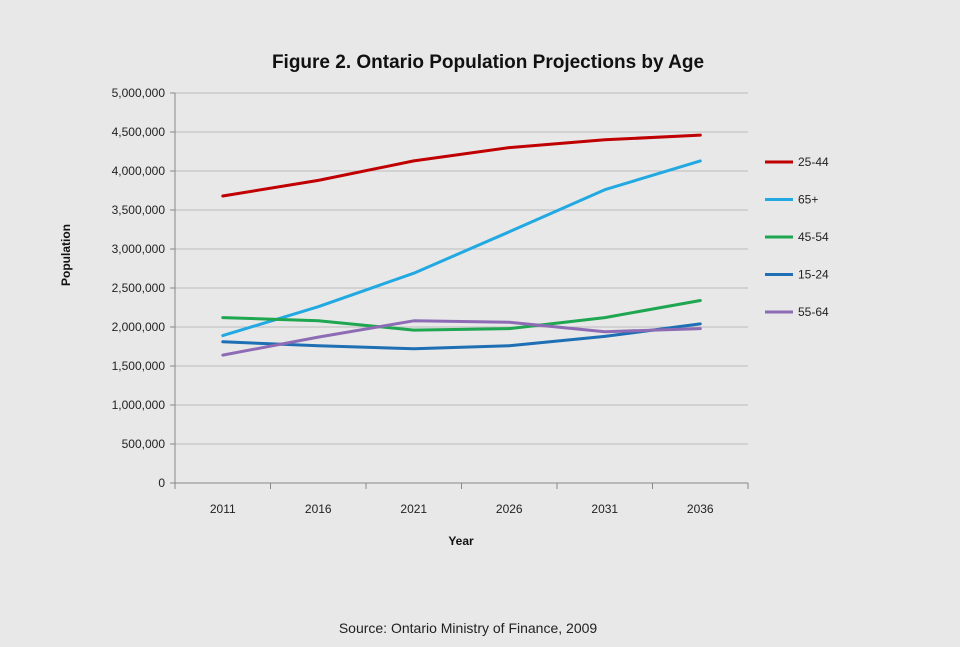 Image resolution: width=960 pixels, height=647 pixels. What do you see at coordinates (604, 509) in the screenshot?
I see `x-tick-label: 2031` at bounding box center [604, 509].